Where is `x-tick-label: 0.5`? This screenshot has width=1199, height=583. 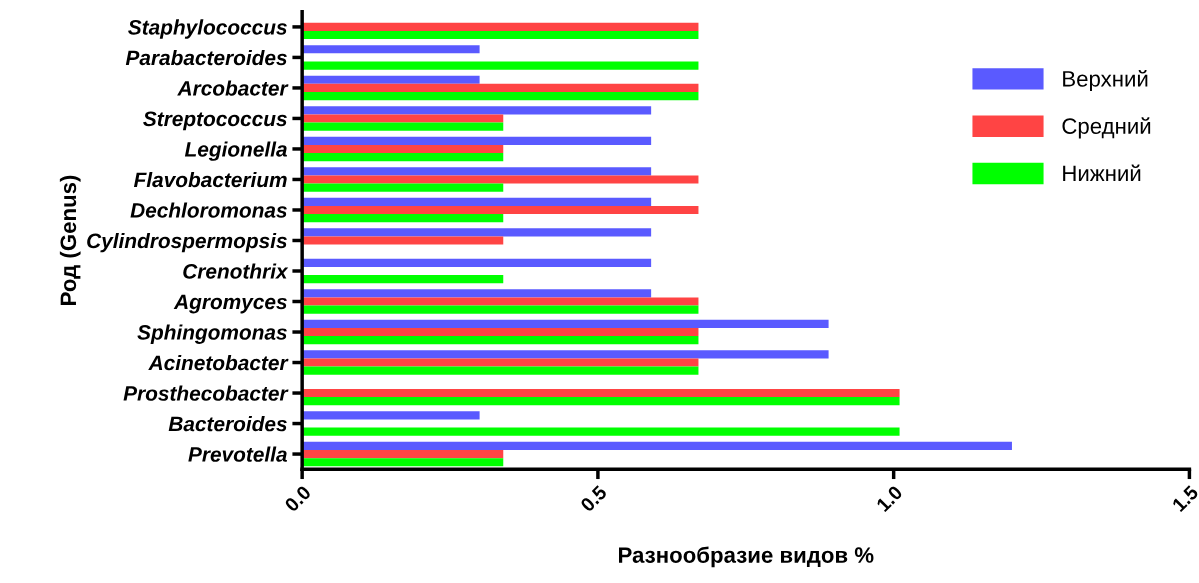
x-tick-label: 0.5 is located at coordinates (593, 498).